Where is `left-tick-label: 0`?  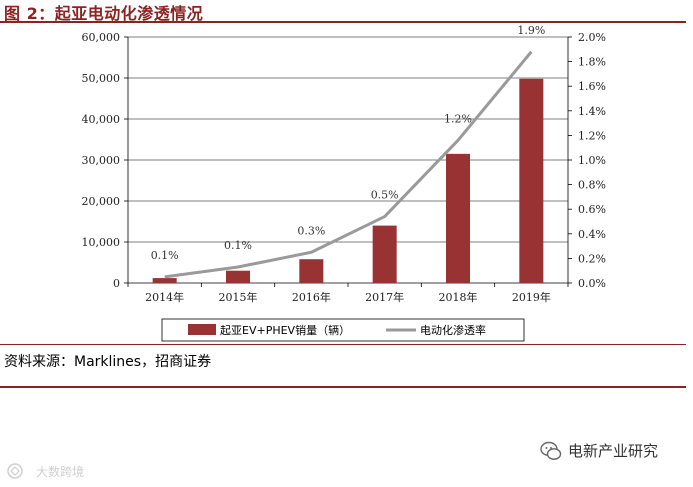 left-tick-label: 0 is located at coordinates (116, 283).